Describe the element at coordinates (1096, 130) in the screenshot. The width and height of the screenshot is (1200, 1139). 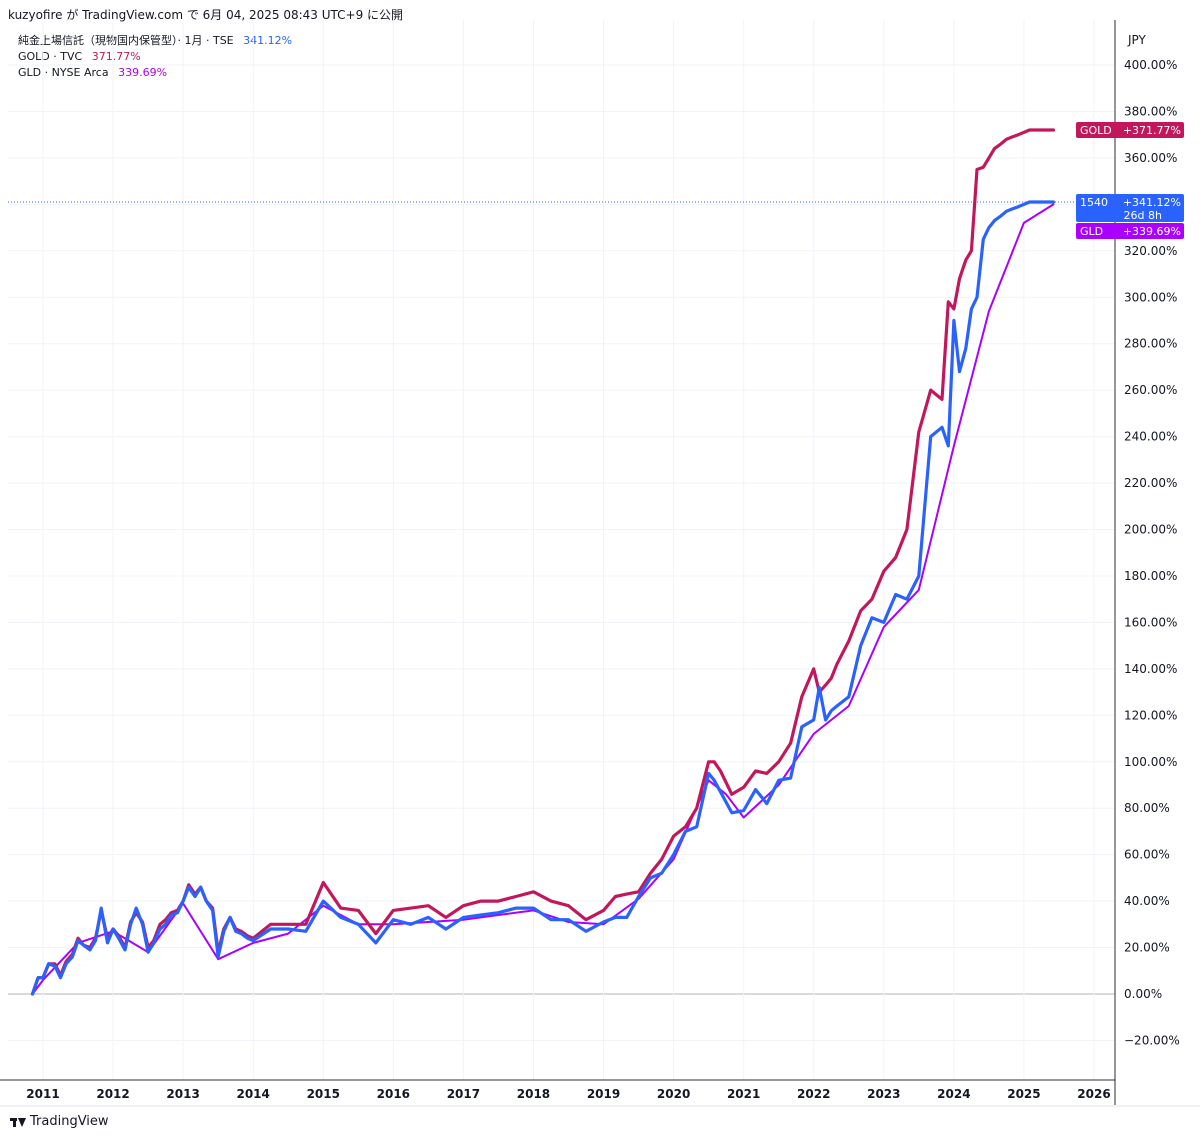
I see `price-label-name: GOLD` at that location.